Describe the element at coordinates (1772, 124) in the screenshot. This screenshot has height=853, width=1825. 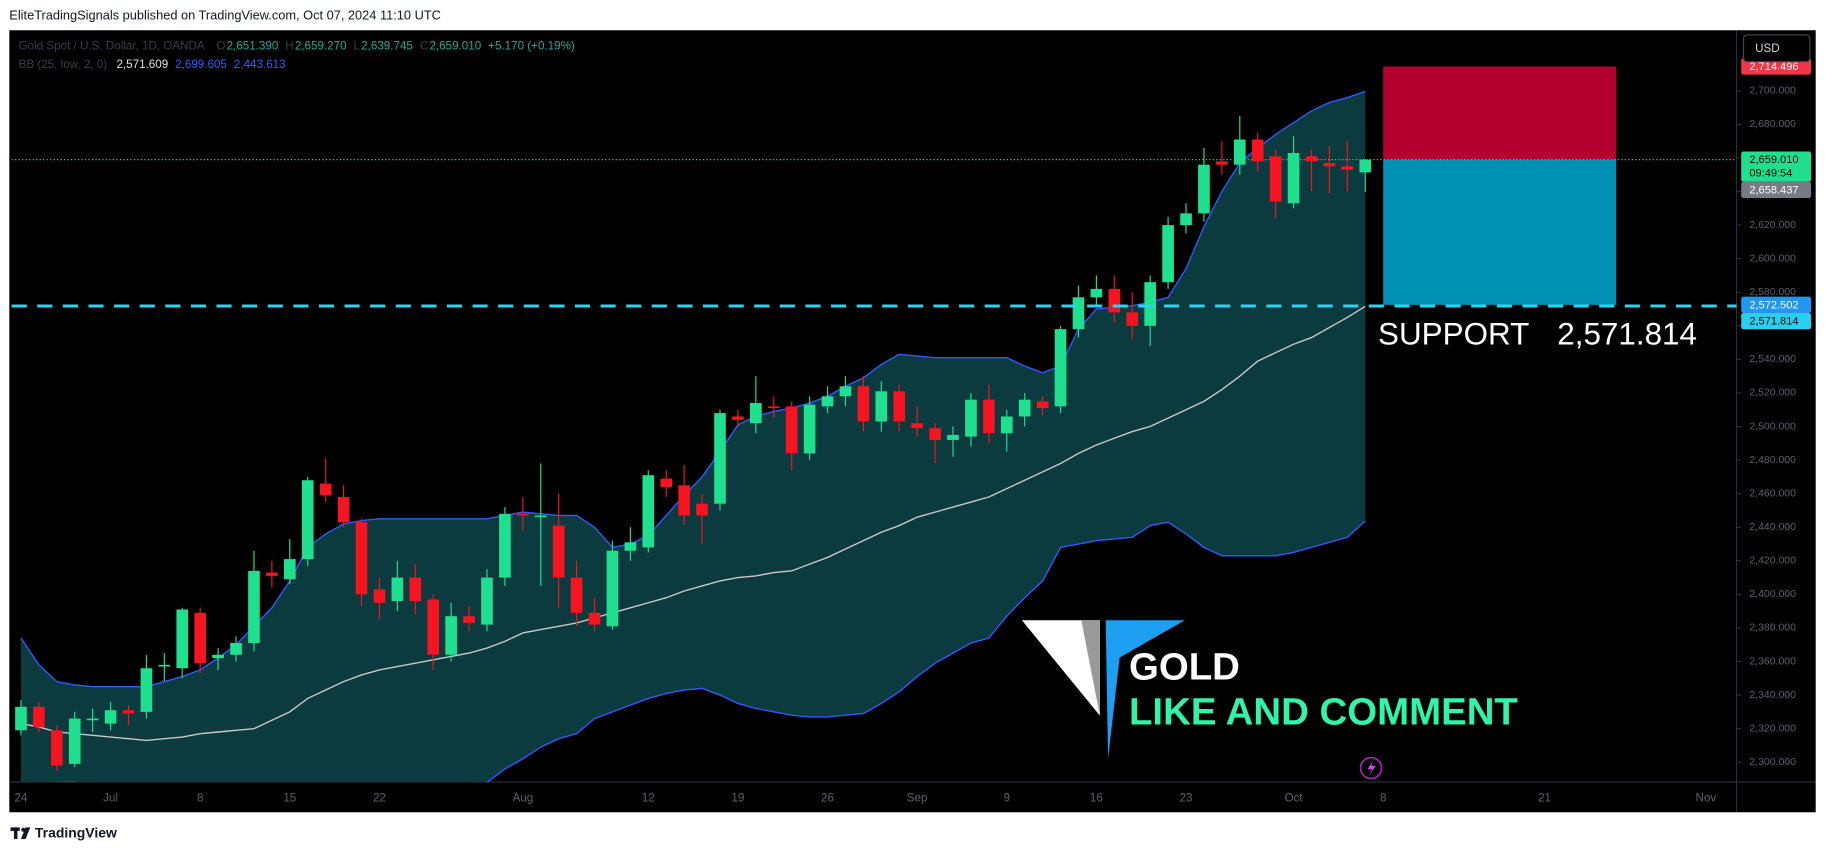
I see `y-tick-label: 2,680.000` at that location.